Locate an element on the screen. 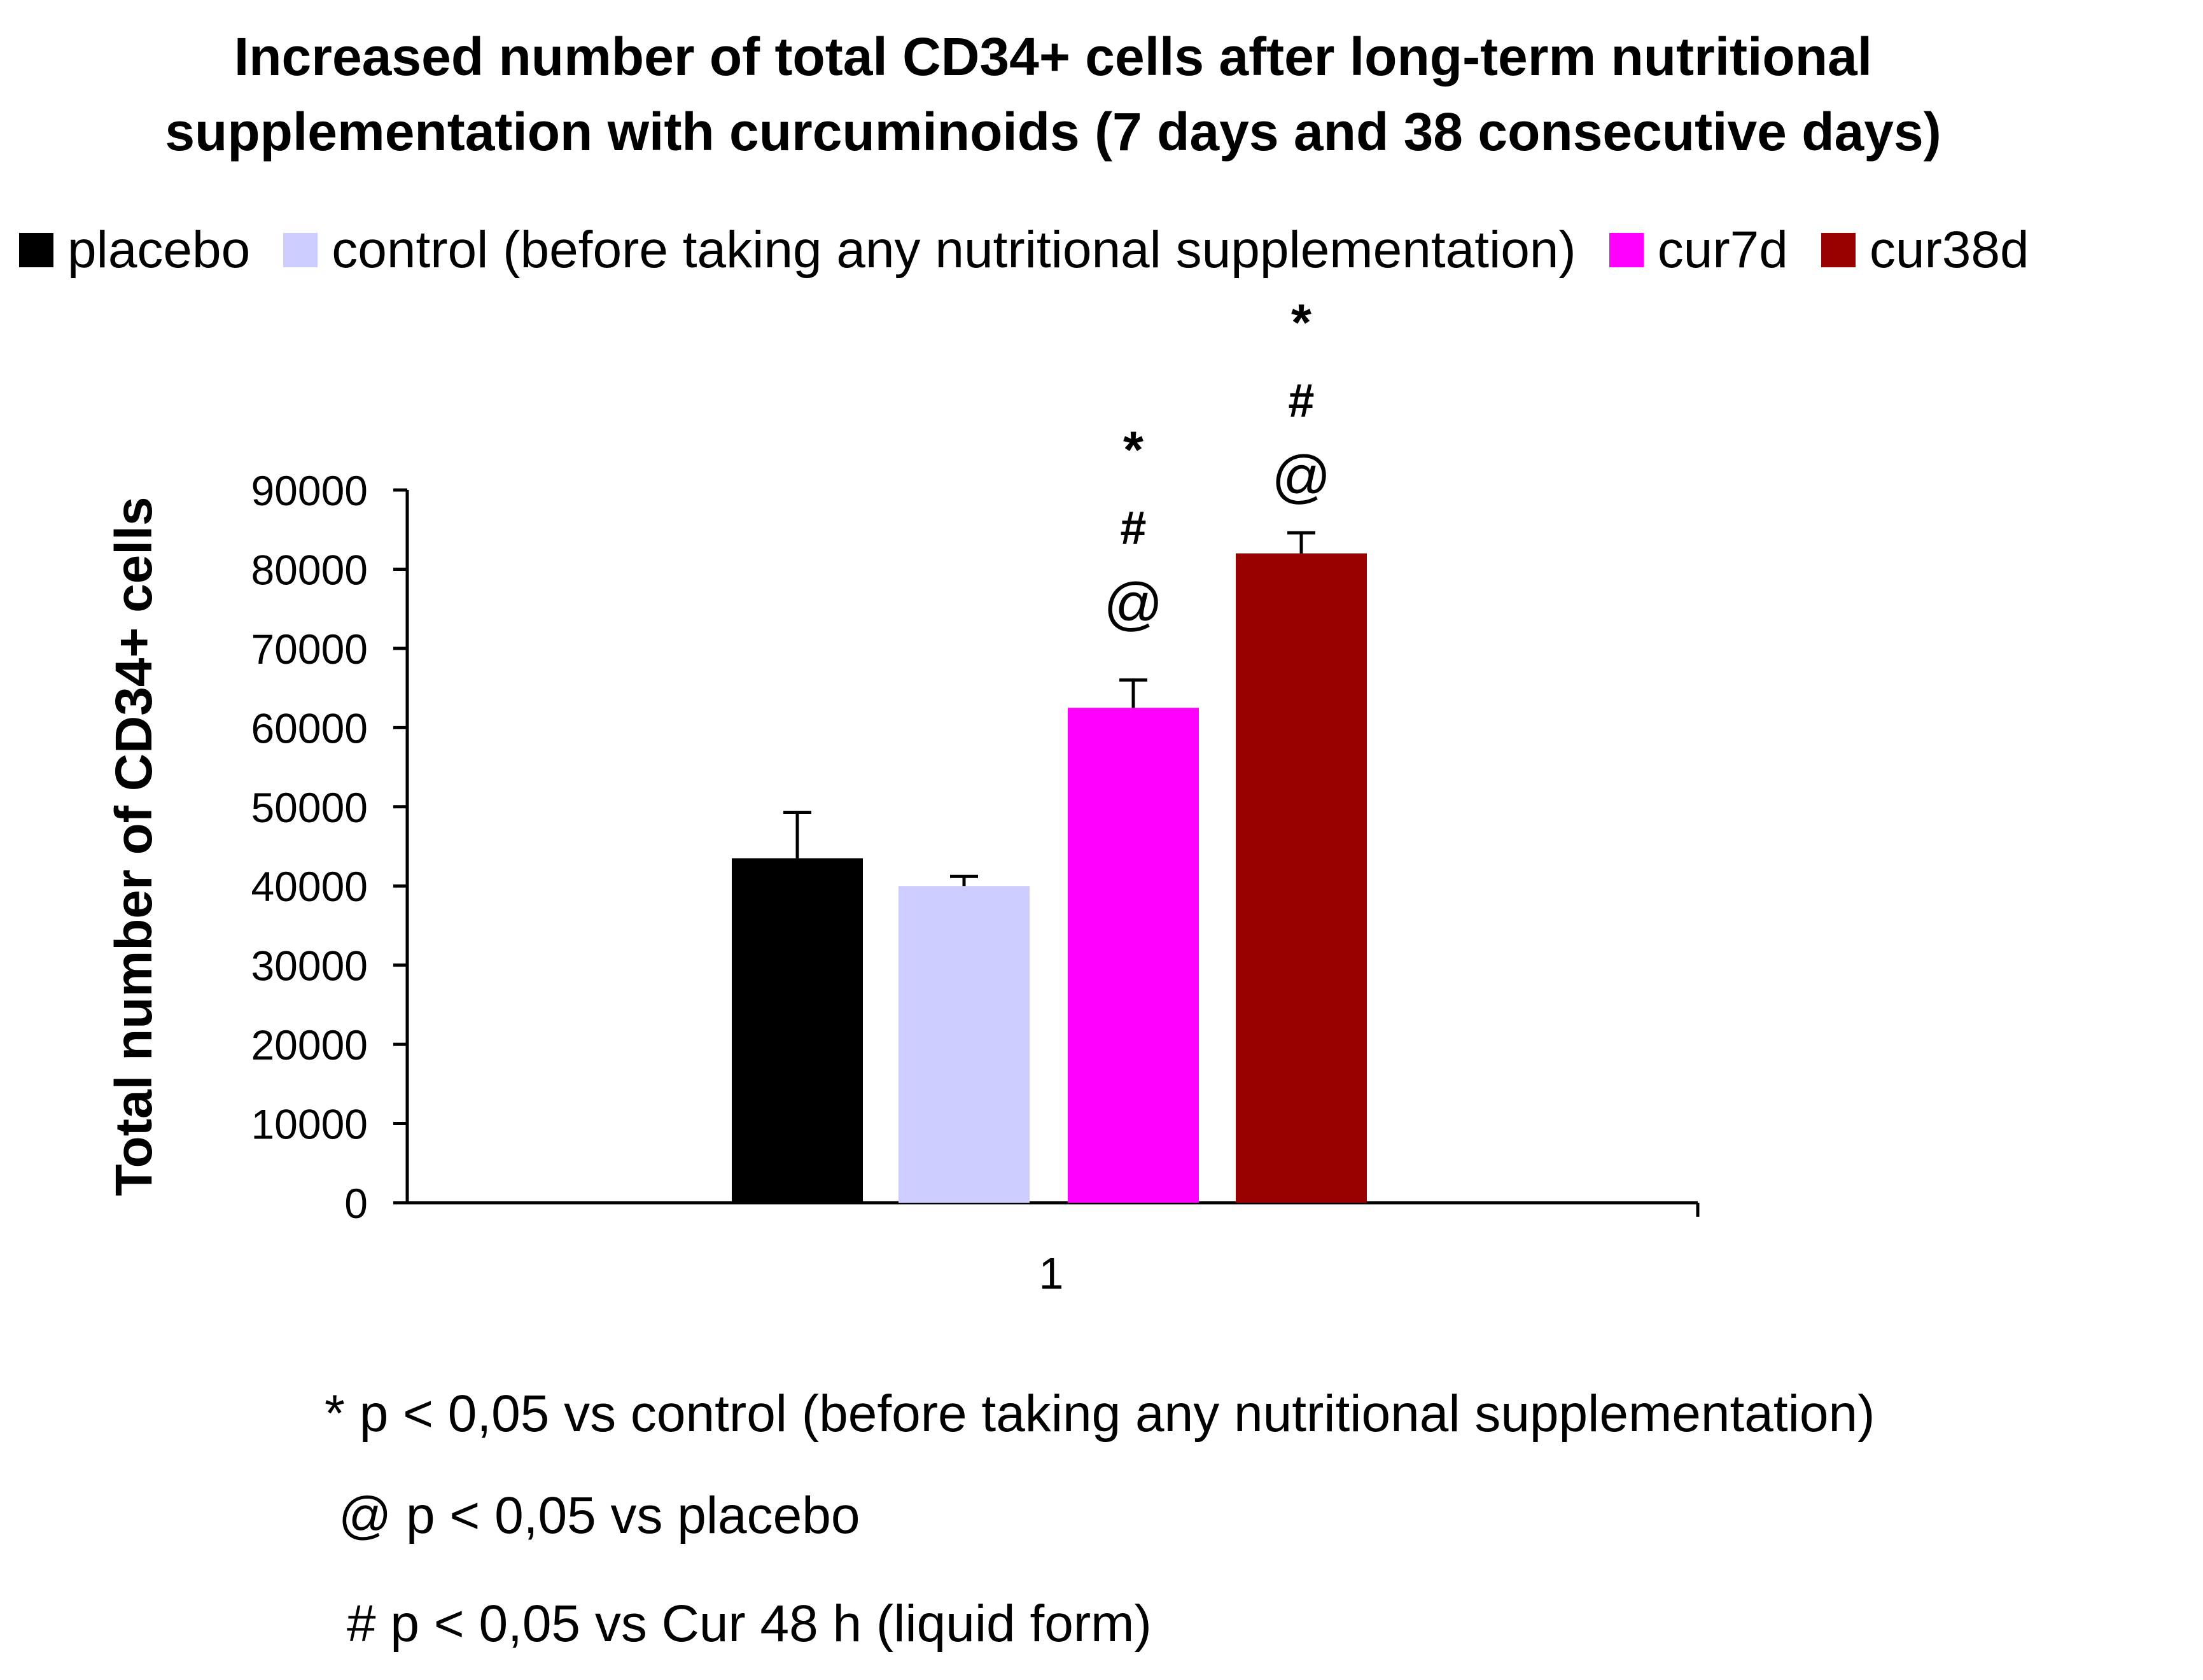 The height and width of the screenshot is (1680, 2203). legend-label-cur7d: cur7d is located at coordinates (1722, 250).